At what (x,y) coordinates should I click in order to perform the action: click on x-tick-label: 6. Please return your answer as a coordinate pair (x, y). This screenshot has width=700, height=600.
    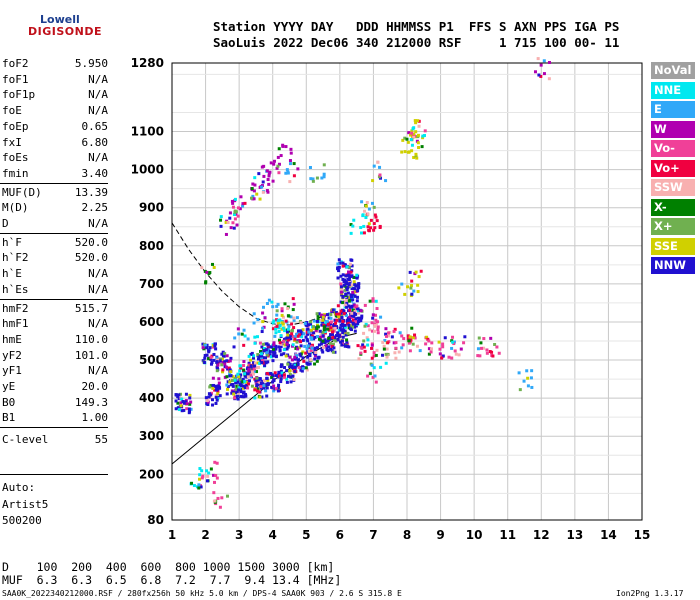
    Looking at the image, I should click on (340, 534).